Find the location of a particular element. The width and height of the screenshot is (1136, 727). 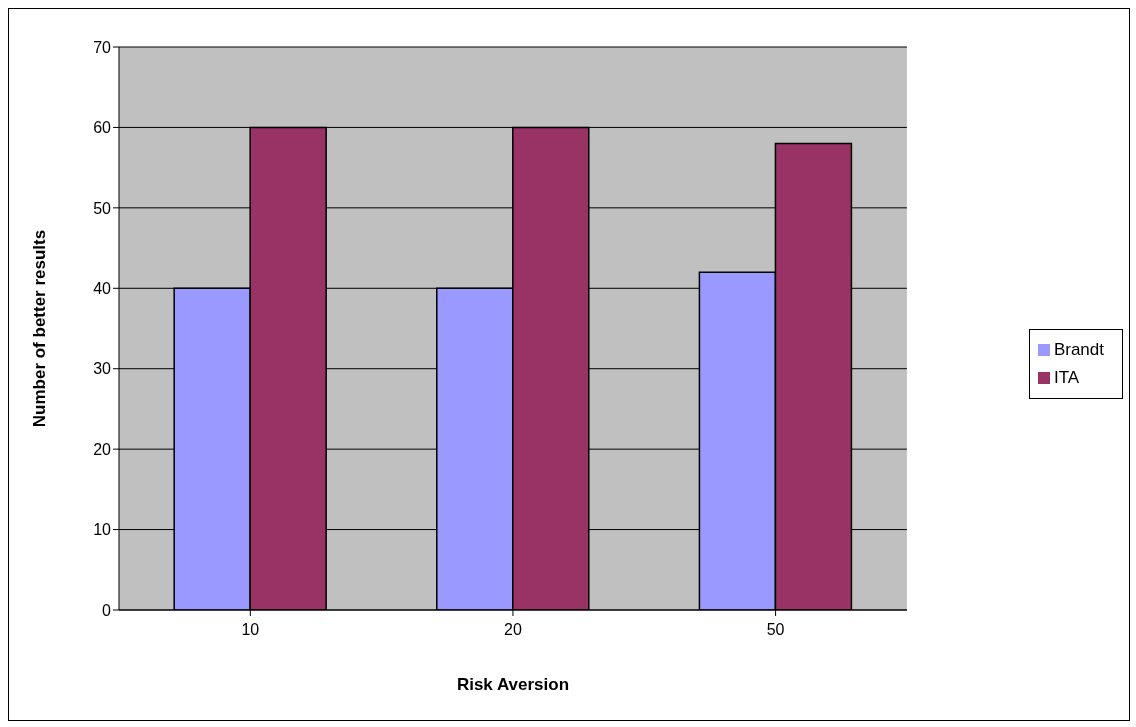

y-tick-label: 30 is located at coordinates (102, 369).